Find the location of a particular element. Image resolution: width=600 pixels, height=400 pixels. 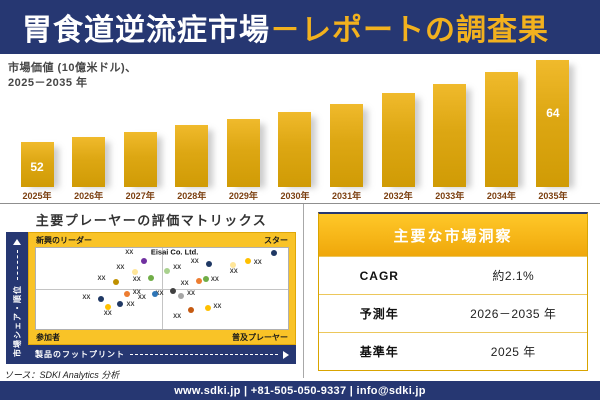

bar-2026年 is located at coordinates (89, 162).